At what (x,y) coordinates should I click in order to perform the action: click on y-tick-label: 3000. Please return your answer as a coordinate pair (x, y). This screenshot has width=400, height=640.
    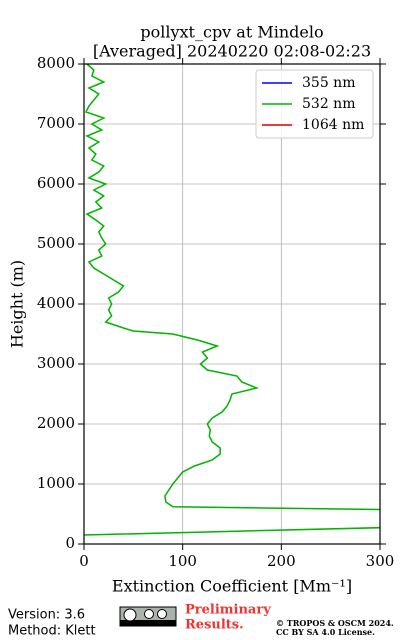
    Looking at the image, I should click on (56, 363).